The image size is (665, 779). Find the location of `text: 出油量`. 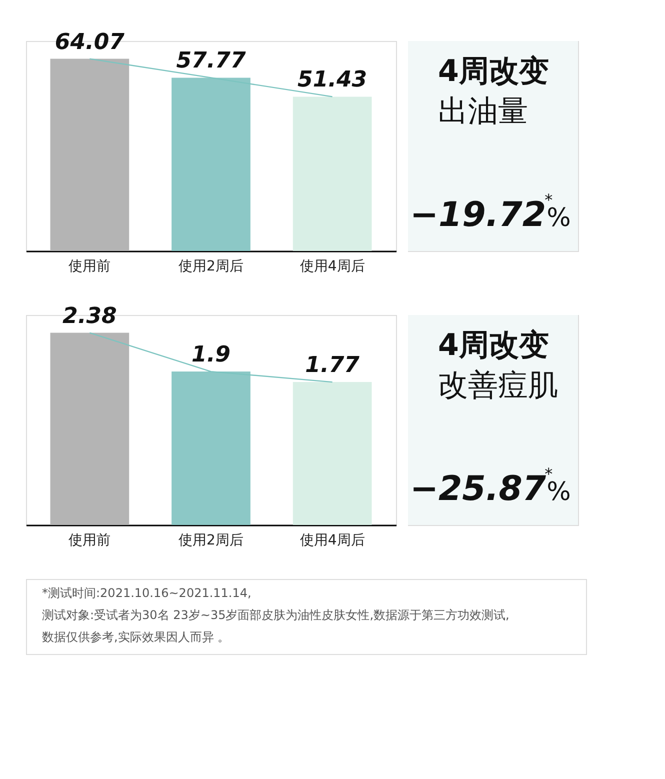

text: 出油量 is located at coordinates (483, 111).